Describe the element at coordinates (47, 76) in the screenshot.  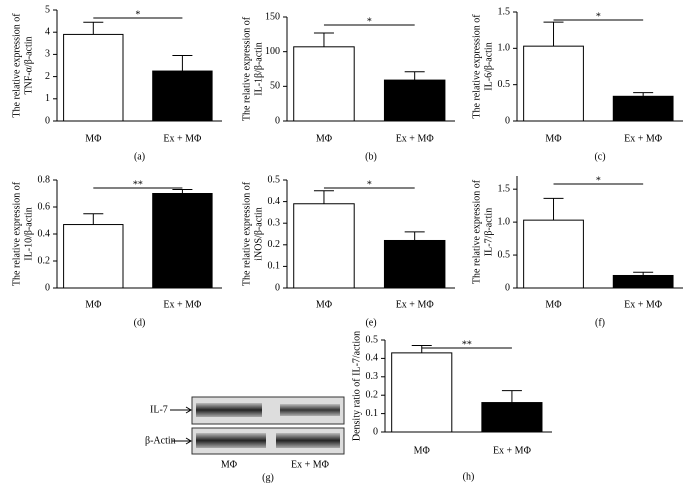
I see `y-tick-label: 2` at that location.